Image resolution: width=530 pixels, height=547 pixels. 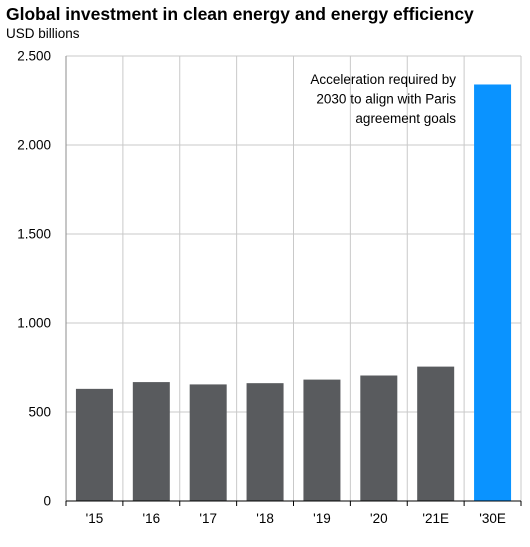 I want to click on chart-subtitle: USD billions, so click(x=43, y=33).